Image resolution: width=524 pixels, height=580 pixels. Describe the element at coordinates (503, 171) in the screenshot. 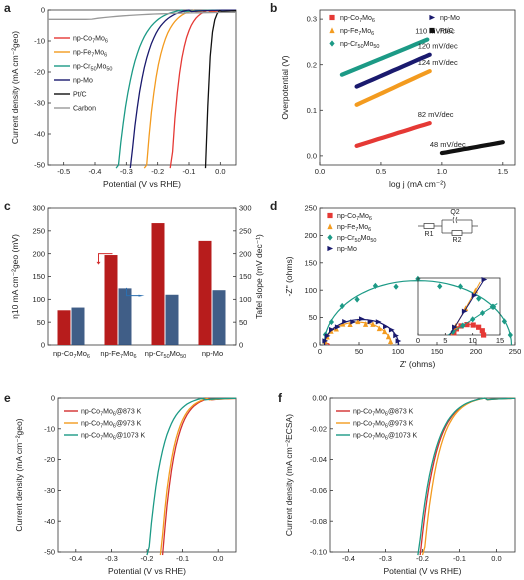

I see `x-tick-label-b: 1.5` at that location.